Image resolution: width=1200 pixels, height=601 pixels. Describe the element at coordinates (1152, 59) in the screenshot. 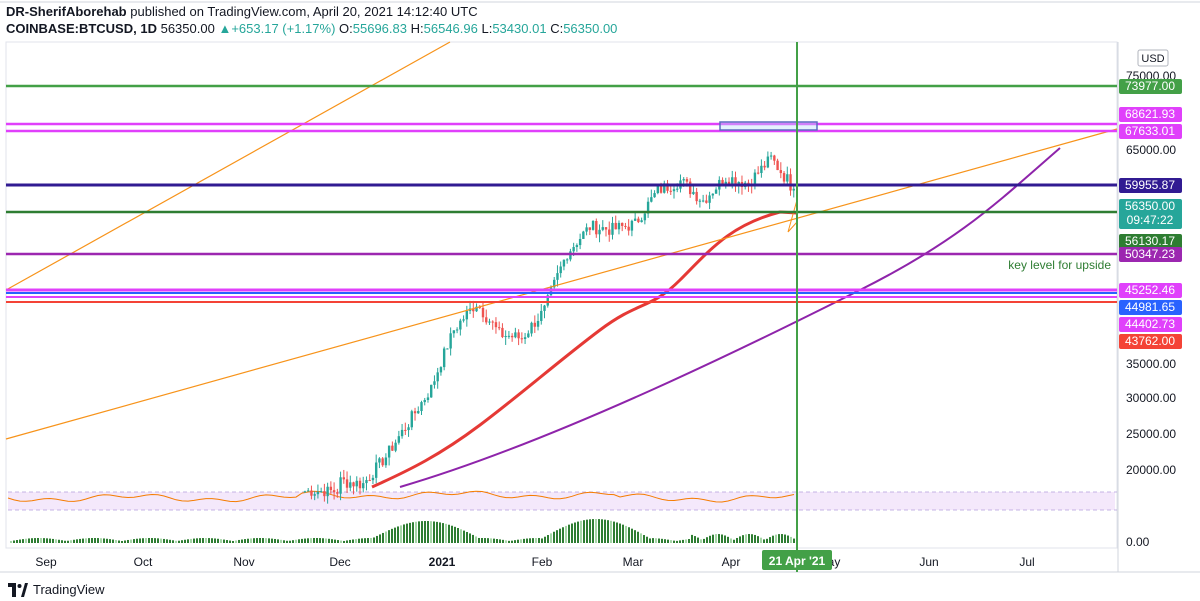

I see `currency-label: USD` at that location.